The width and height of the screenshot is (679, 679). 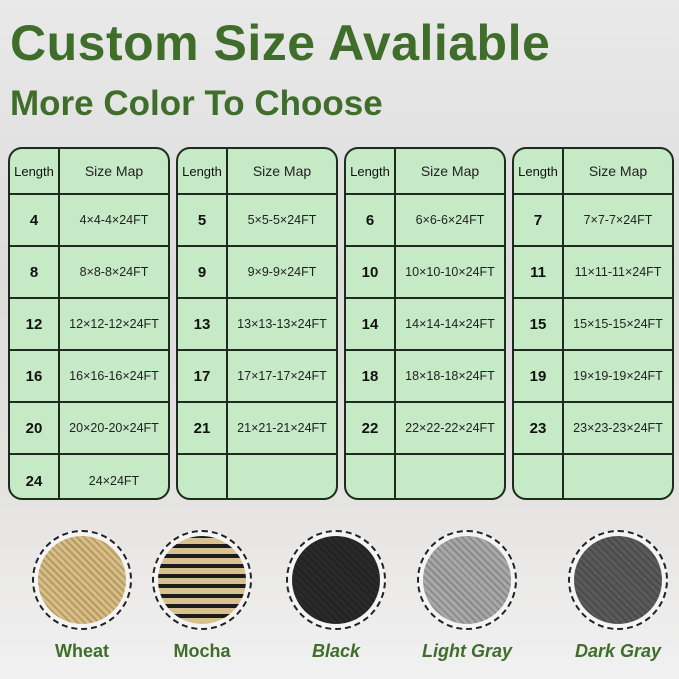 What do you see at coordinates (35, 428) in the screenshot?
I see `length-cell: 20` at bounding box center [35, 428].